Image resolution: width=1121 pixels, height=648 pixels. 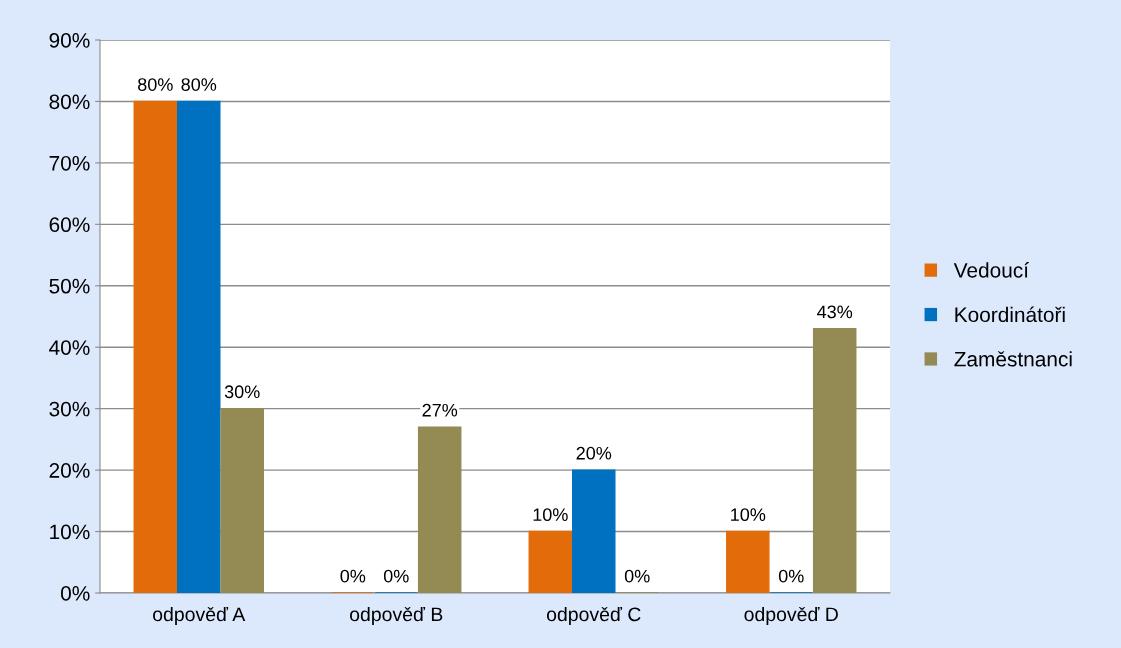 I want to click on y-tick-label: 40%, so click(x=69, y=347).